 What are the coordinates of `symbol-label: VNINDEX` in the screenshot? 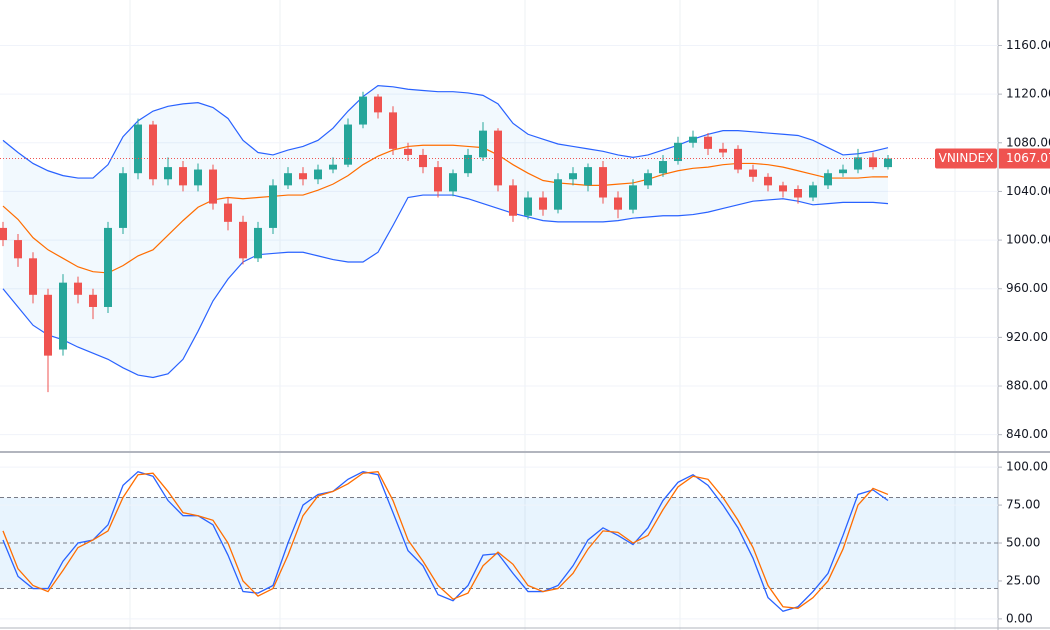 It's located at (966, 158).